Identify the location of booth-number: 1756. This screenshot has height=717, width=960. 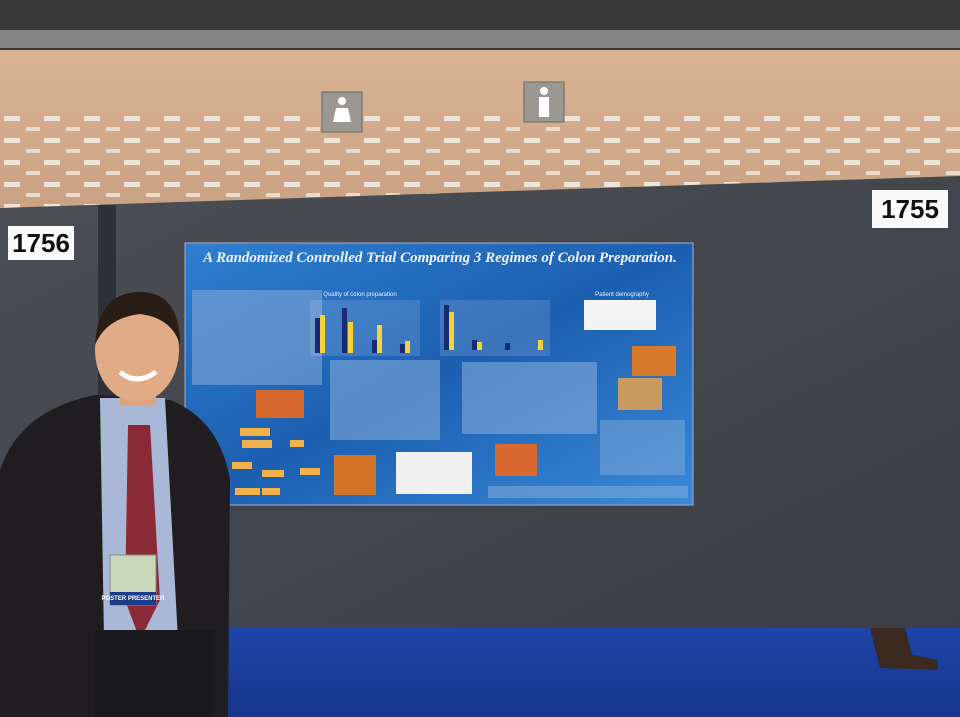
(41, 243).